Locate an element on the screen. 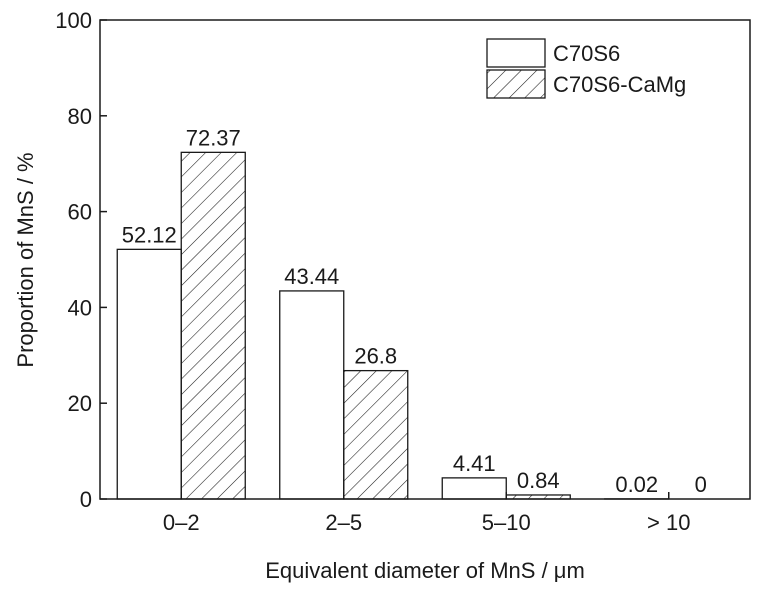 This screenshot has height=593, width=768. data-label: 72.37 is located at coordinates (213, 137).